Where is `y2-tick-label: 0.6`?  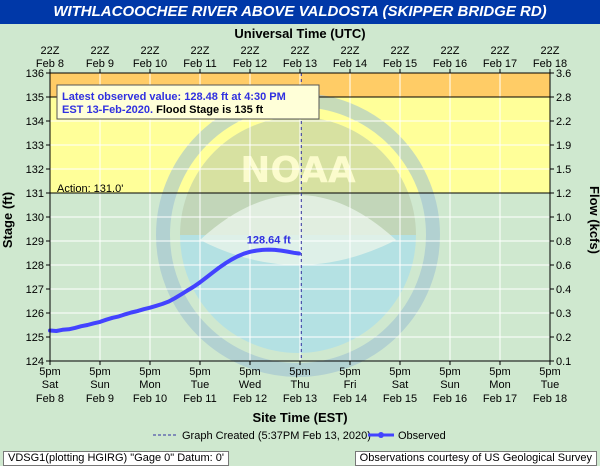
y2-tick-label: 0.6 is located at coordinates (563, 266).